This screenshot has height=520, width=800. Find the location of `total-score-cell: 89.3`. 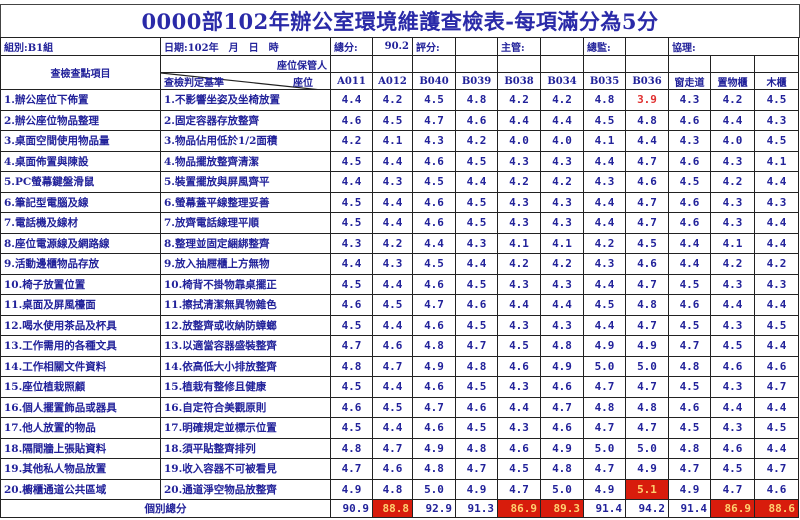

total-score-cell: 89.3 is located at coordinates (562, 508).